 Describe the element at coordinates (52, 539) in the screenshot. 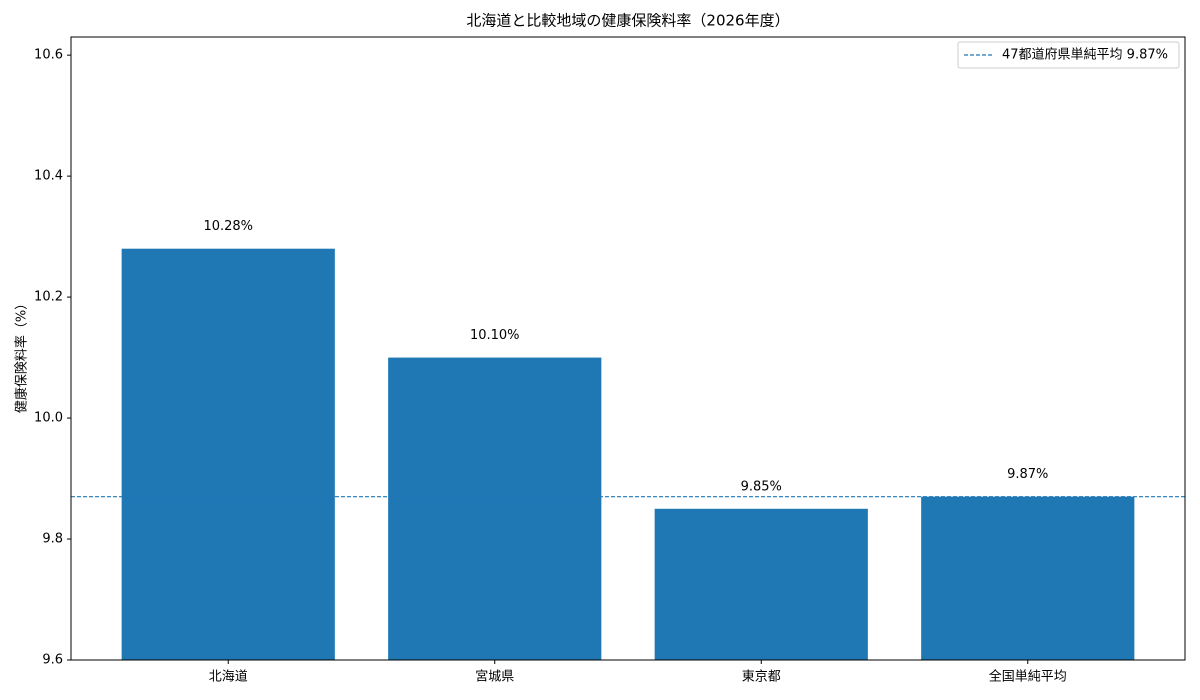

I see `y-tick-label: 9.8` at that location.